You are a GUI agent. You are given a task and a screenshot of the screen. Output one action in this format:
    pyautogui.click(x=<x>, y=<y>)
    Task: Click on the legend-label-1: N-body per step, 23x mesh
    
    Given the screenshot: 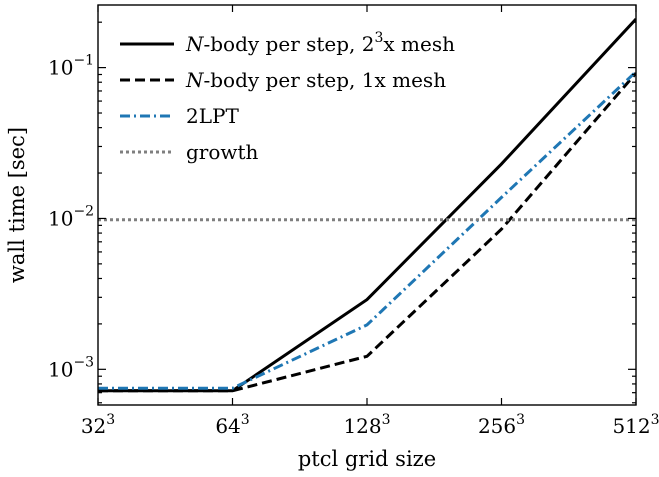 What is the action you would take?
    pyautogui.click(x=320, y=43)
    